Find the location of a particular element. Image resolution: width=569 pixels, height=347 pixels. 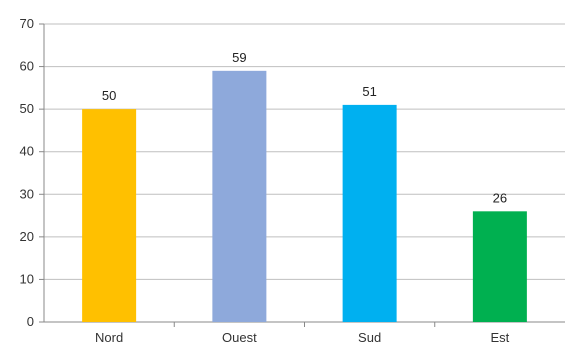

data-label: 51 is located at coordinates (369, 91).